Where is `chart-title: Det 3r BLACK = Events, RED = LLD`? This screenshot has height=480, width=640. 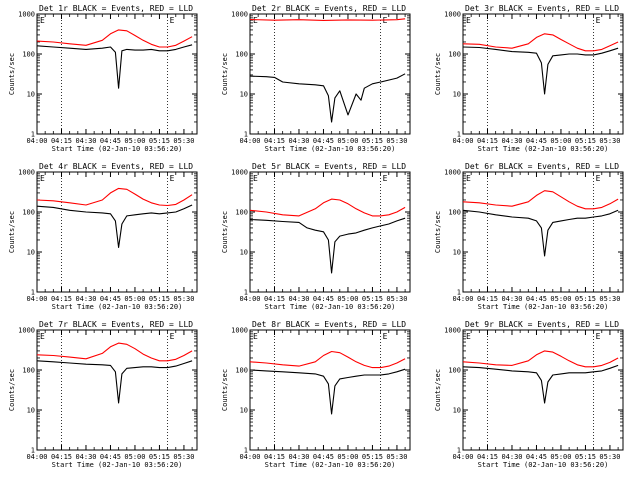
chart-title: Det 3r BLACK = Events, RED = LLD is located at coordinates (542, 8).